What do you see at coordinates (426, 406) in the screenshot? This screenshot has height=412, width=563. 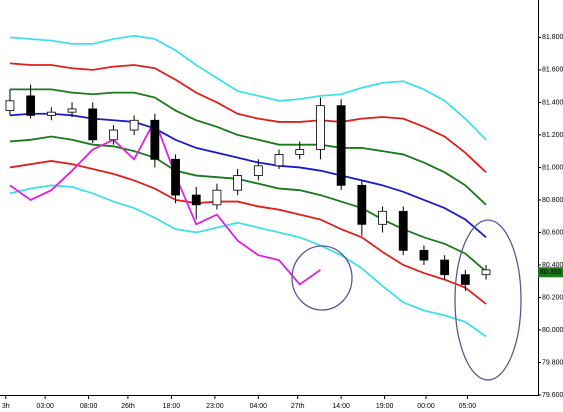 I see `x-tick-label: 00:00` at bounding box center [426, 406].